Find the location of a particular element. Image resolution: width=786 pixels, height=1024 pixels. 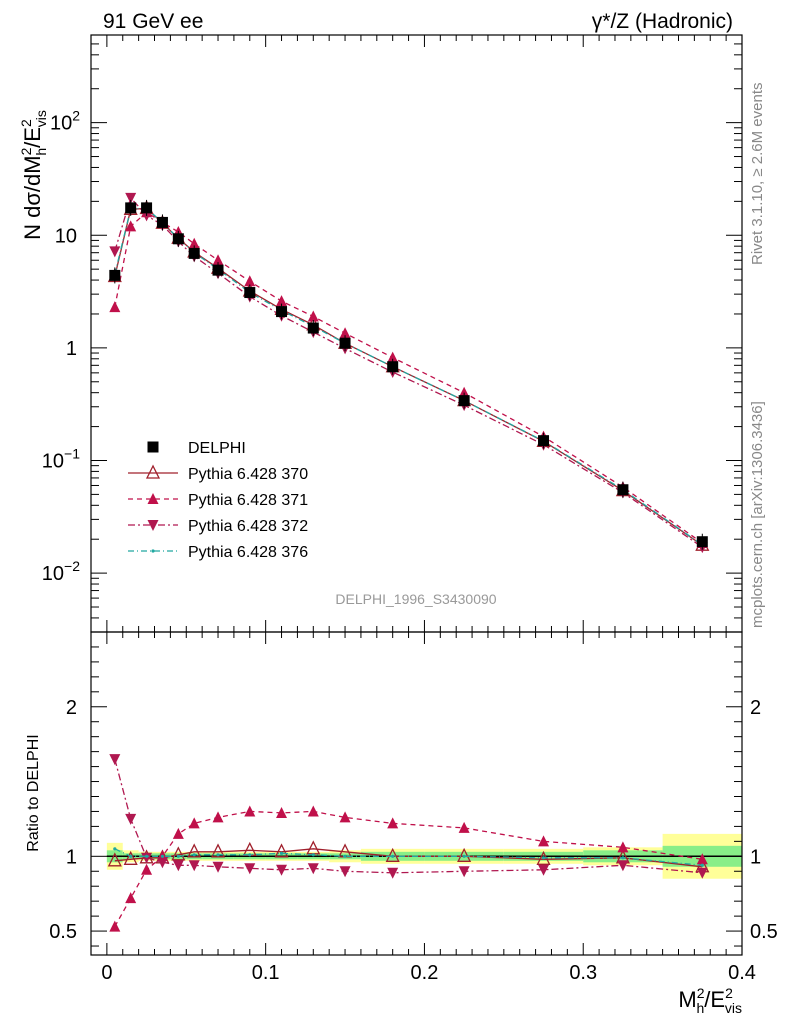

ratio-y-tick-label-right: 1 is located at coordinates (755, 857).